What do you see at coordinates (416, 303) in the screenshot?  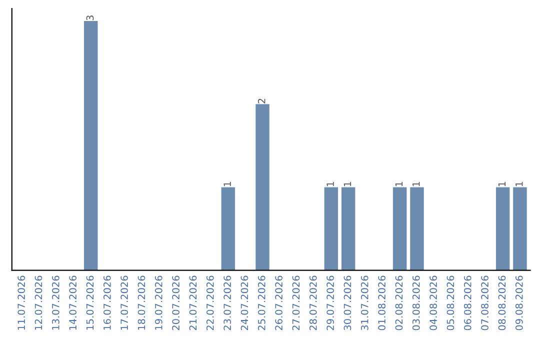 I see `x-tick-label: 03.08.2026` at bounding box center [416, 303].